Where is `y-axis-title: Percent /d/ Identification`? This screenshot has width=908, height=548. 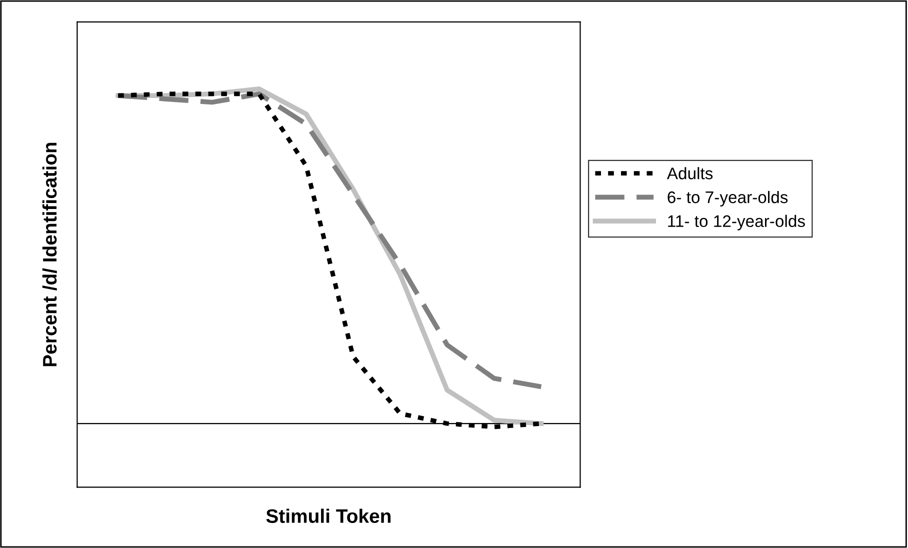
y-axis-title: Percent /d/ Identification is located at coordinates (49, 254).